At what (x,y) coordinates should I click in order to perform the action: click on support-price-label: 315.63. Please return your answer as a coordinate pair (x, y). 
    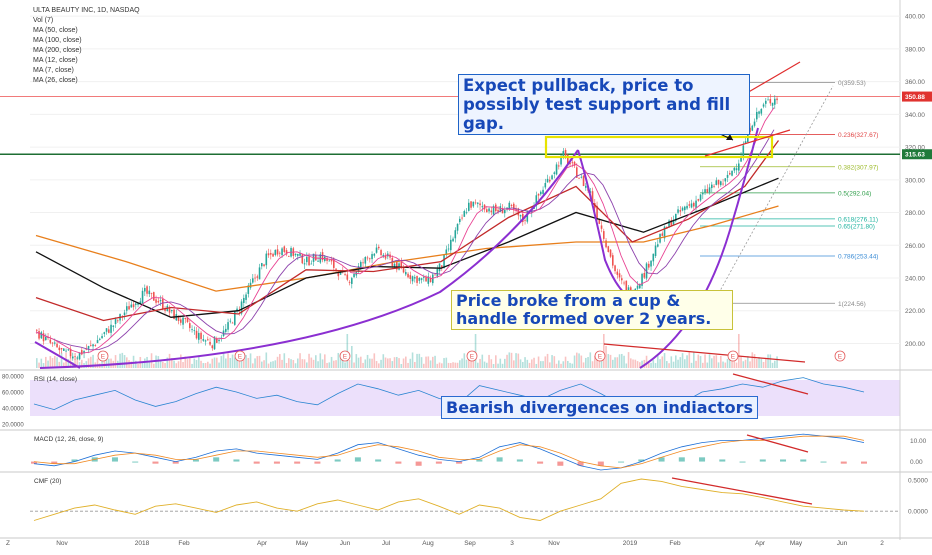
    Looking at the image, I should click on (915, 155).